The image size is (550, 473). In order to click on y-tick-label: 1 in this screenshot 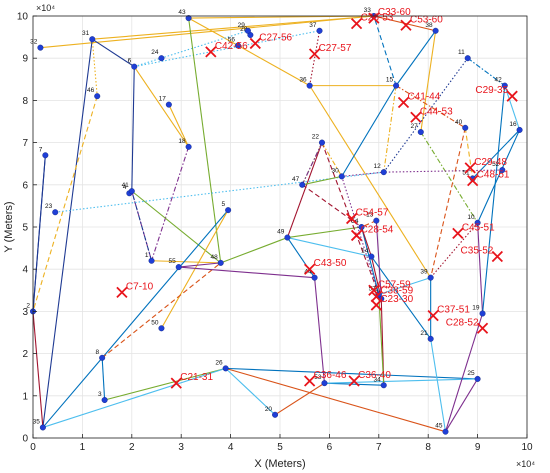, I will do `click(25, 396)`.